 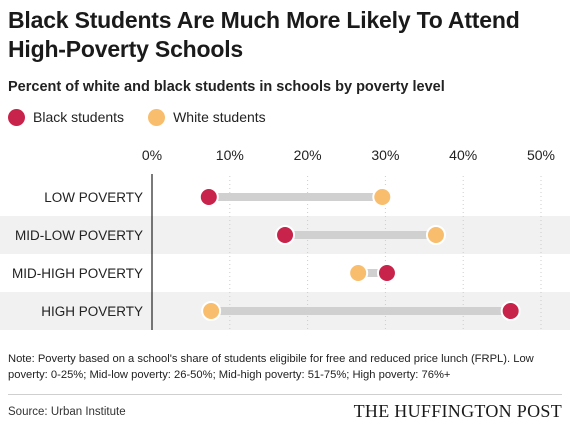 I want to click on x-tick-label: 40%, so click(x=463, y=155).